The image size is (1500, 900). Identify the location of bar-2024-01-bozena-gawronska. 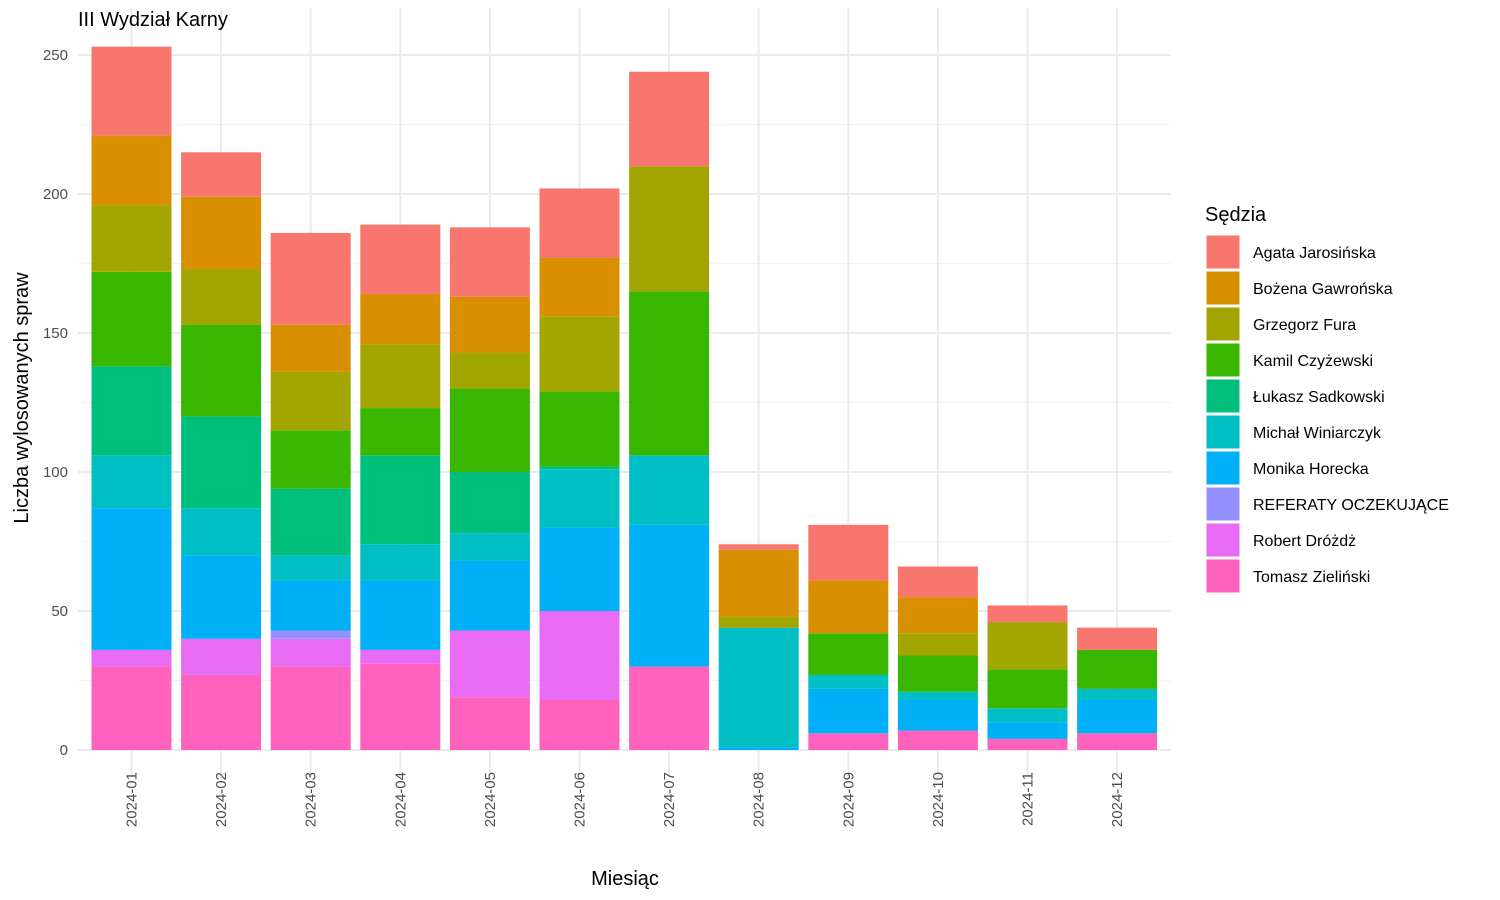
(131, 170).